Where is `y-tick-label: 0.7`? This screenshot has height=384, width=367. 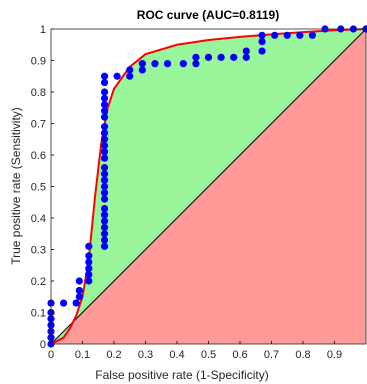 y-tick-label: 0.7 is located at coordinates (38, 125).